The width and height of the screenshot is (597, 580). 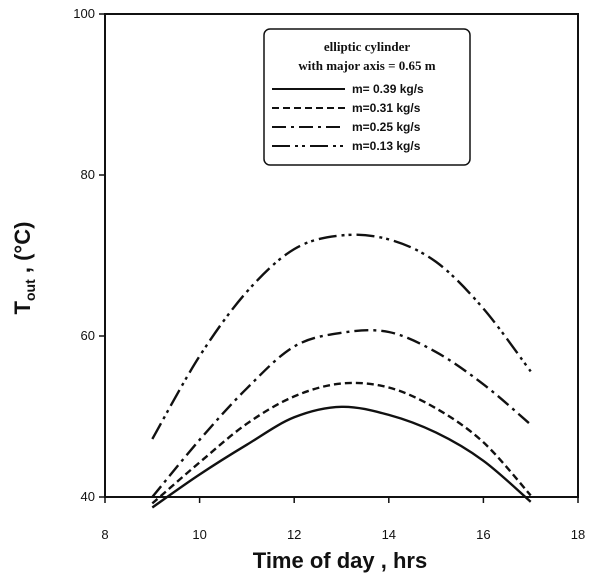 What do you see at coordinates (294, 534) in the screenshot?
I see `x-tick-label: 12` at bounding box center [294, 534].